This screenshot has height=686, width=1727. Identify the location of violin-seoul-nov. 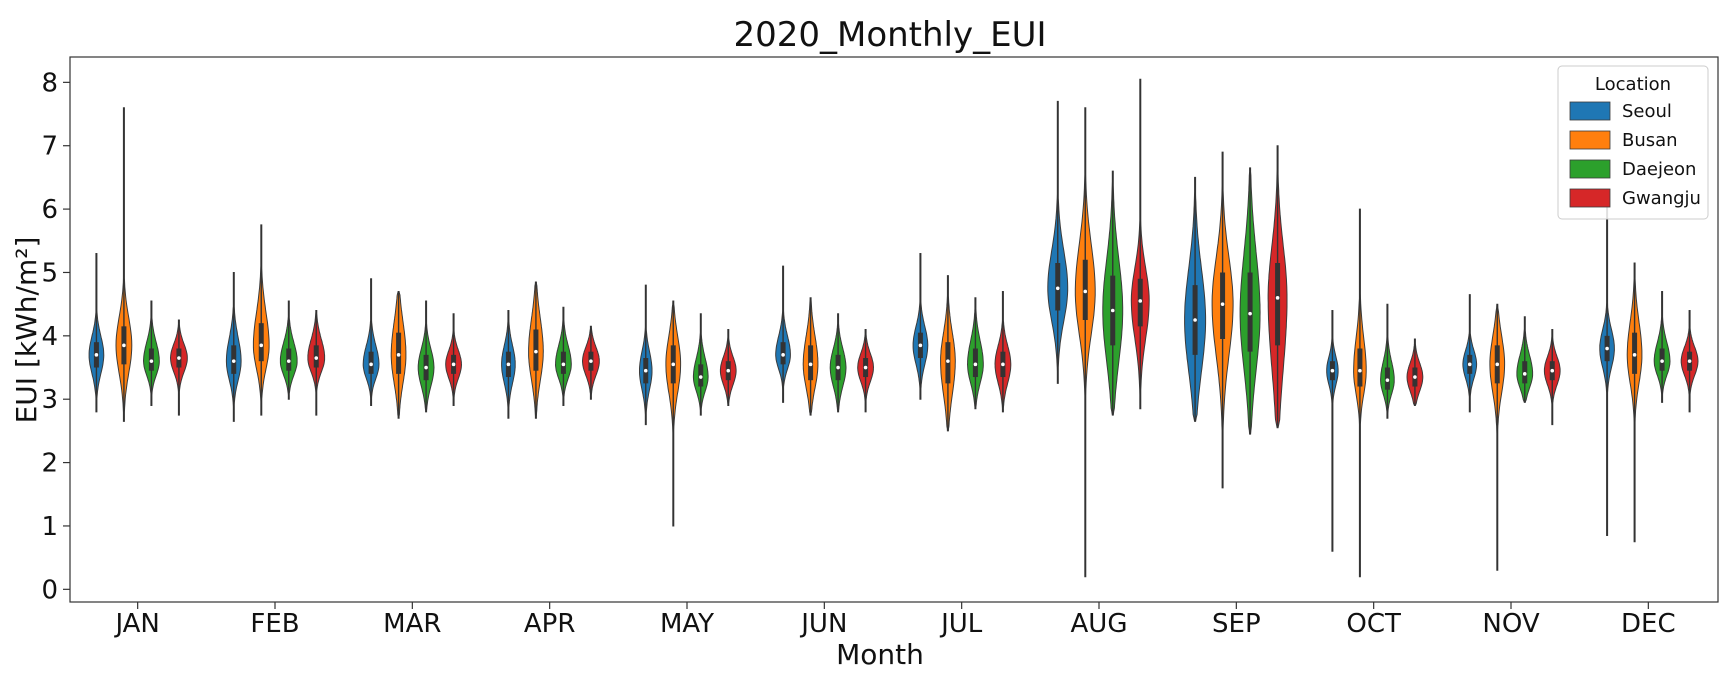
(1470, 353).